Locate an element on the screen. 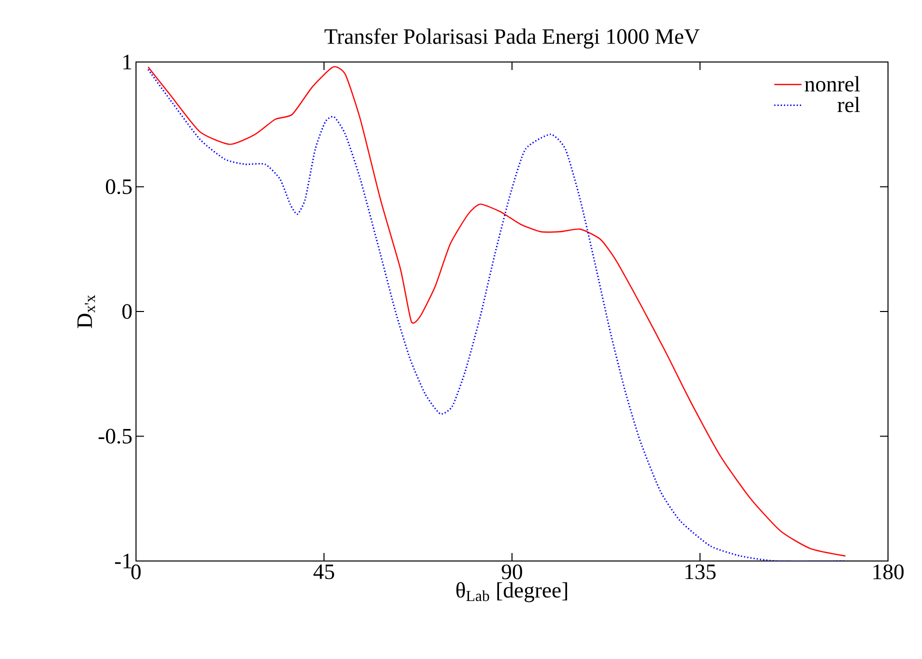  x-tick-label: 180 is located at coordinates (888, 572).